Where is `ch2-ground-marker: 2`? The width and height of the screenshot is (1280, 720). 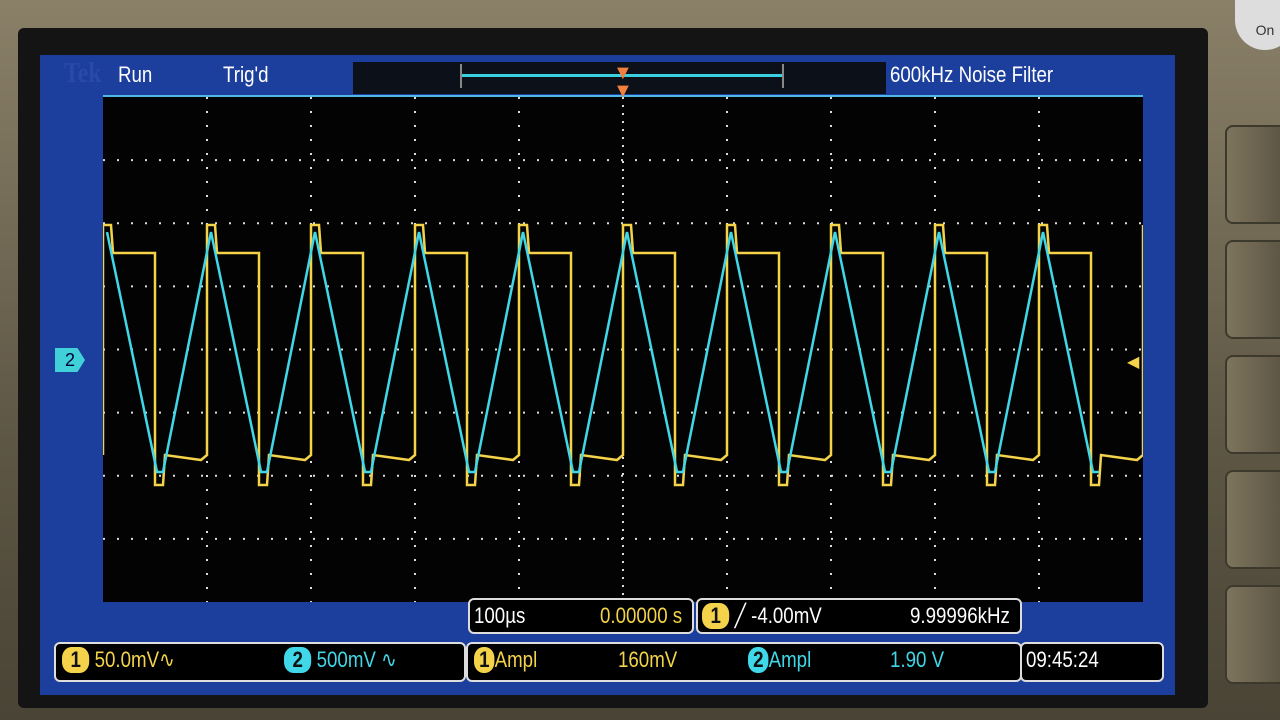
ch2-ground-marker: 2 is located at coordinates (70, 360).